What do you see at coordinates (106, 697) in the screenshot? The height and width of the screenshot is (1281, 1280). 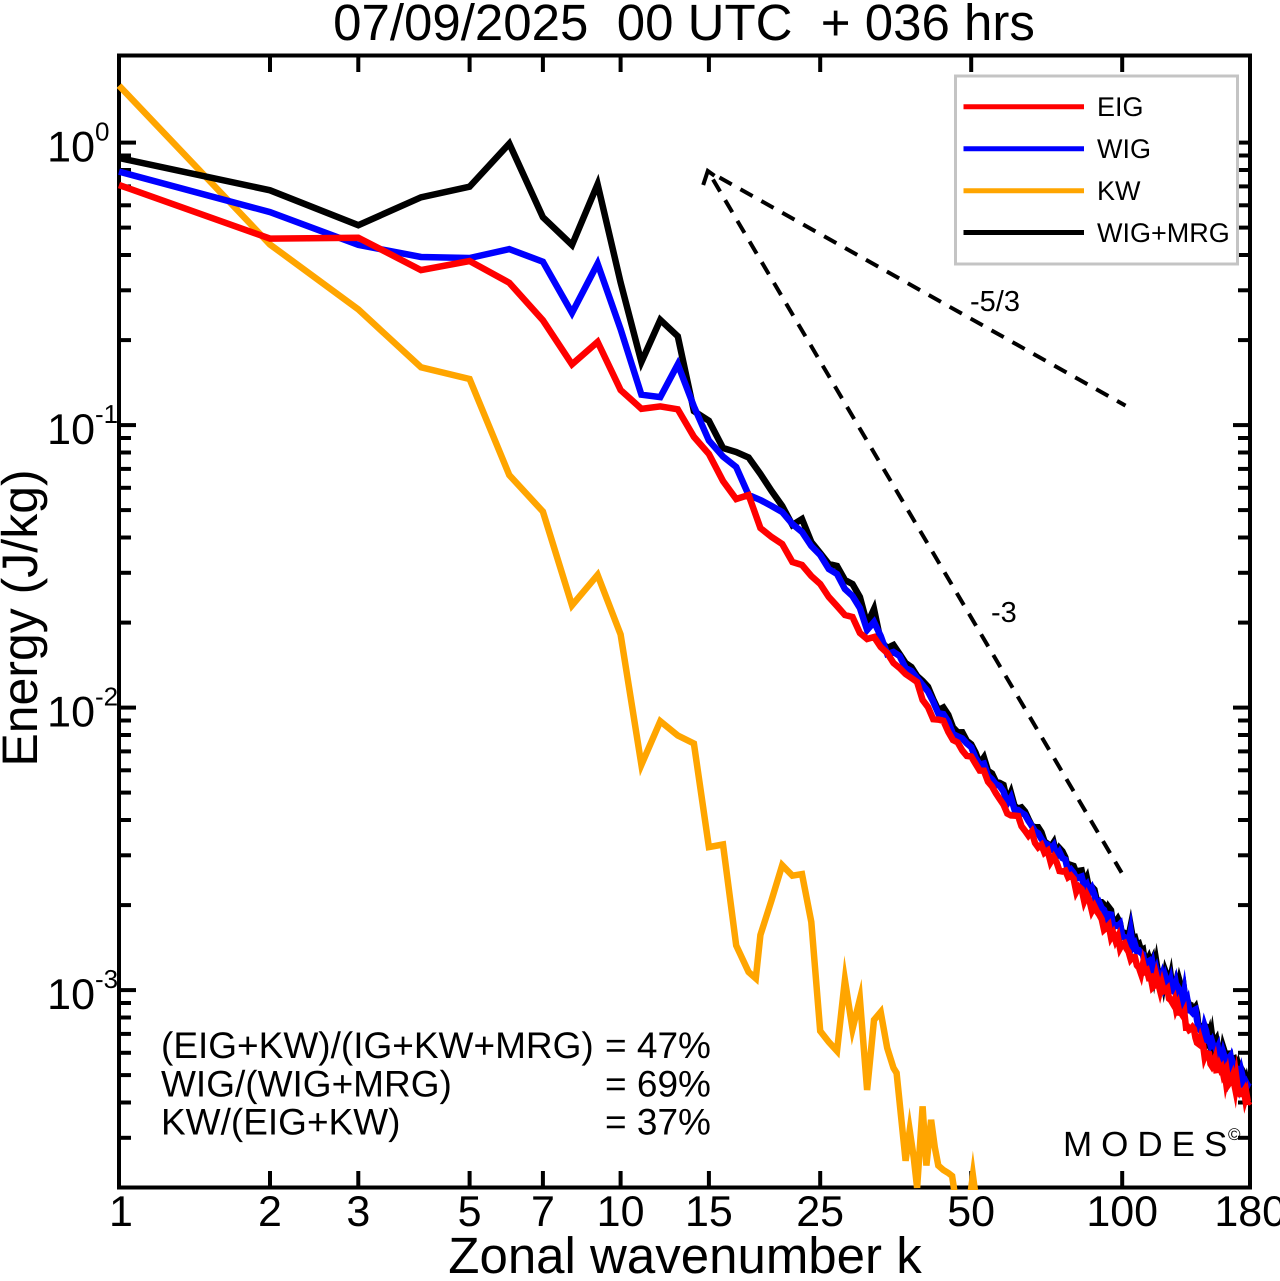 I see `svg-text: -2` at bounding box center [106, 697].